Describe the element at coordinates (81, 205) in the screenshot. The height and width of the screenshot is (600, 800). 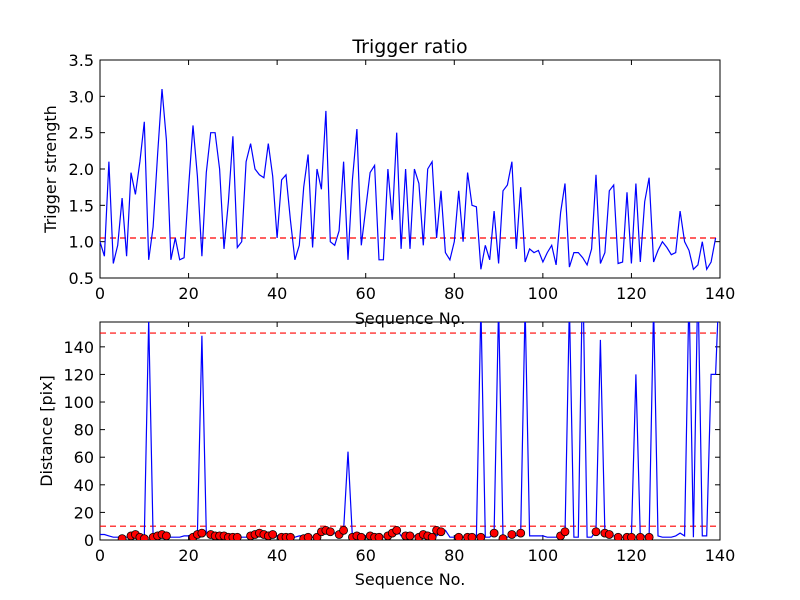
I see `y-tick-label: 1.5` at that location.